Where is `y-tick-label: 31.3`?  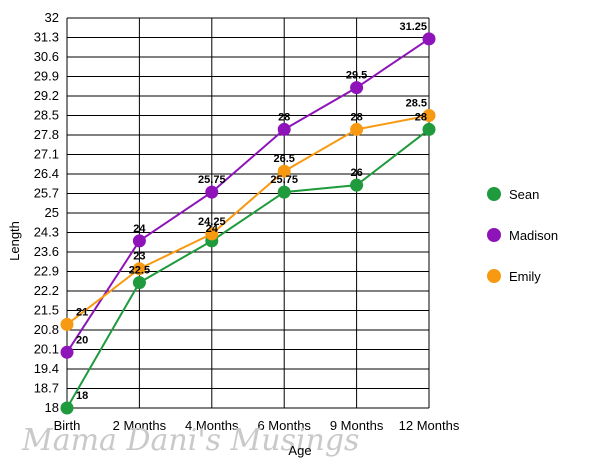
y-tick-label: 31.3 is located at coordinates (46, 37).